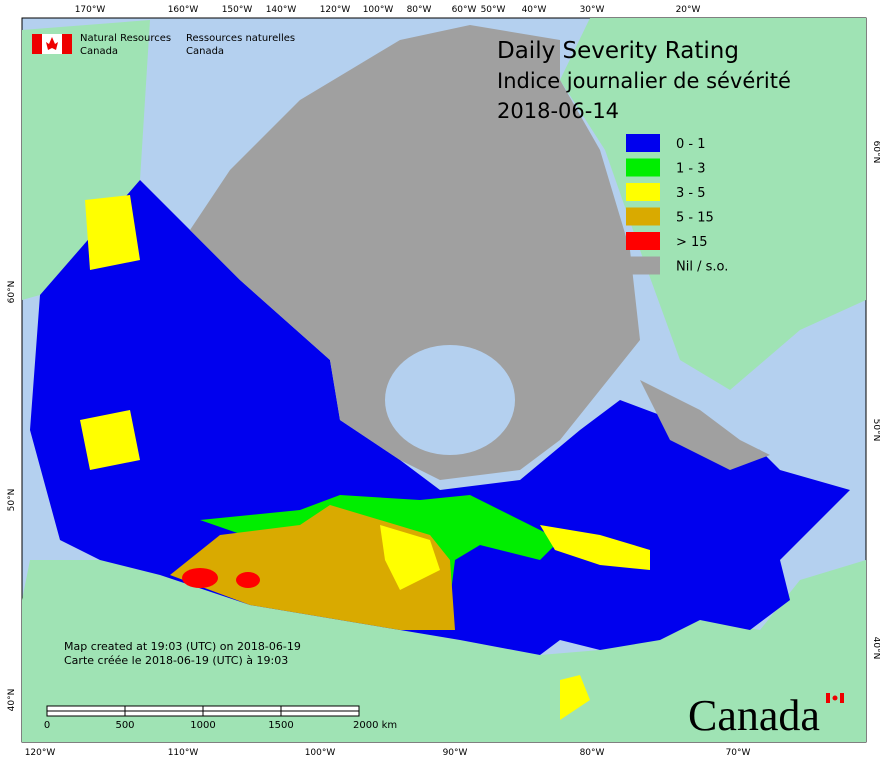  What do you see at coordinates (280, 725) in the screenshot?
I see `scale-label: 1500` at bounding box center [280, 725].